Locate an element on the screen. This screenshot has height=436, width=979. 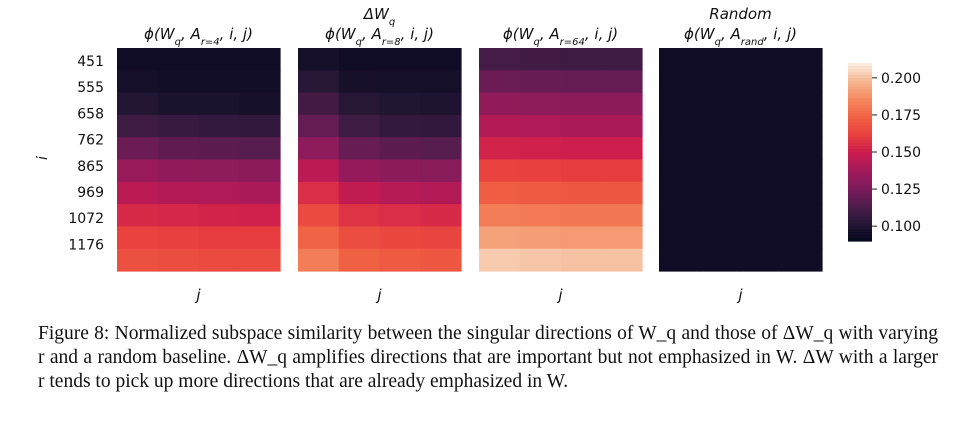
y-axis-label: i is located at coordinates (43, 158).